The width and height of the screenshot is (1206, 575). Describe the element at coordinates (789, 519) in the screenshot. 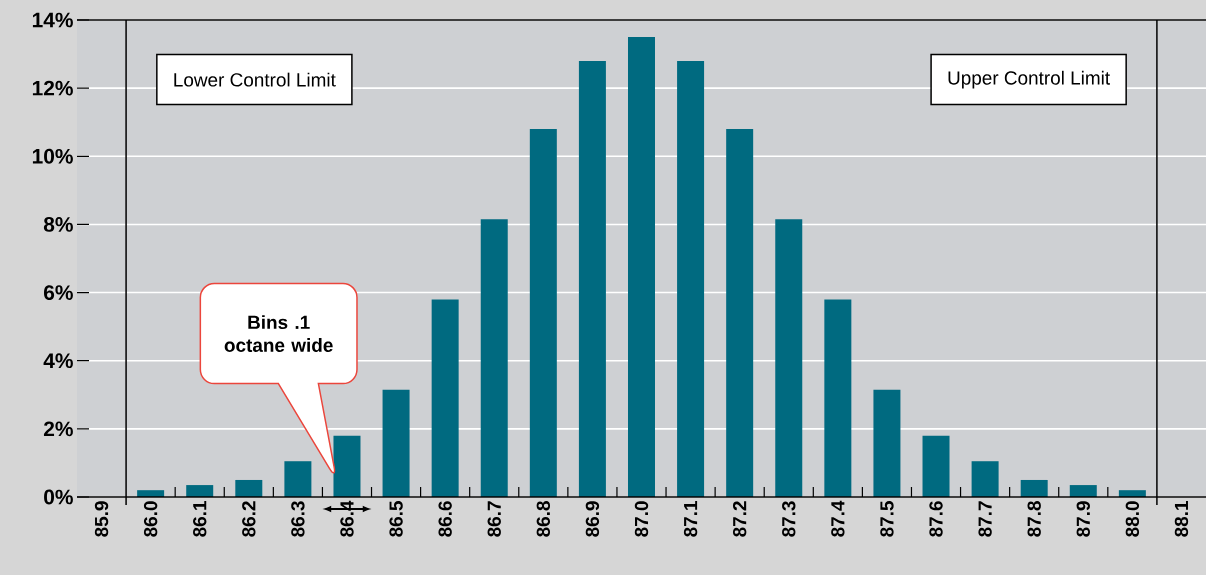

I see `x-tick-label: 87.3` at that location.